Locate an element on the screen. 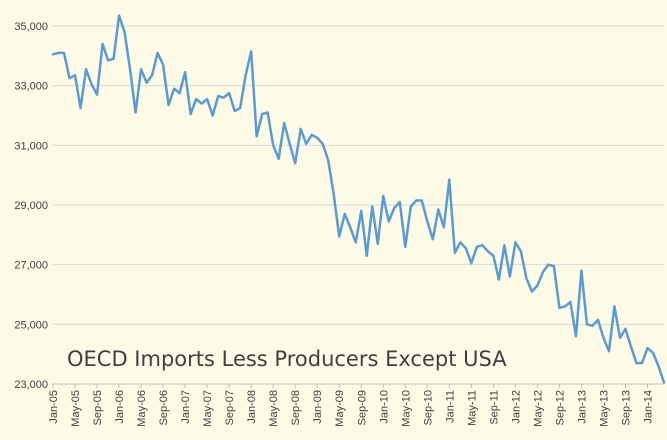 The image size is (667, 440). y-tick-label: 23,000 is located at coordinates (31, 385).